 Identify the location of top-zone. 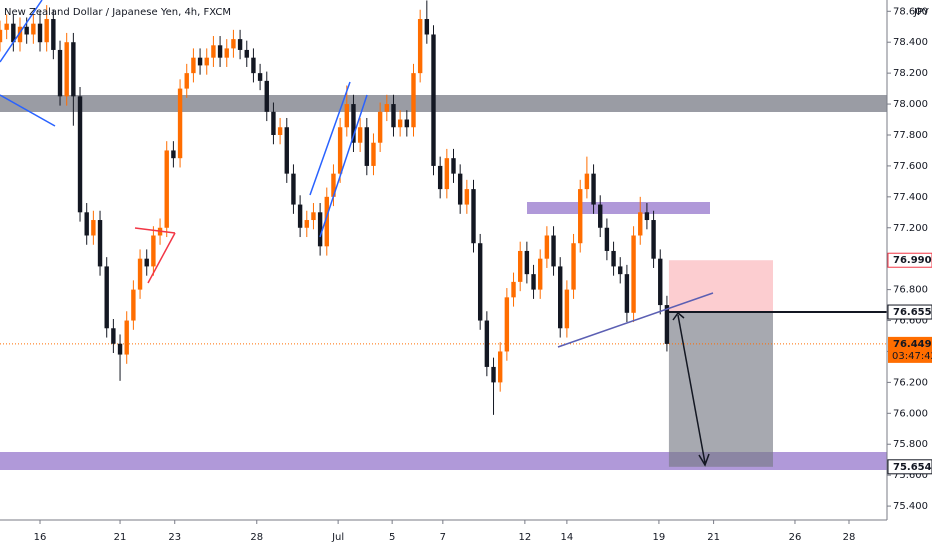
(618, 208).